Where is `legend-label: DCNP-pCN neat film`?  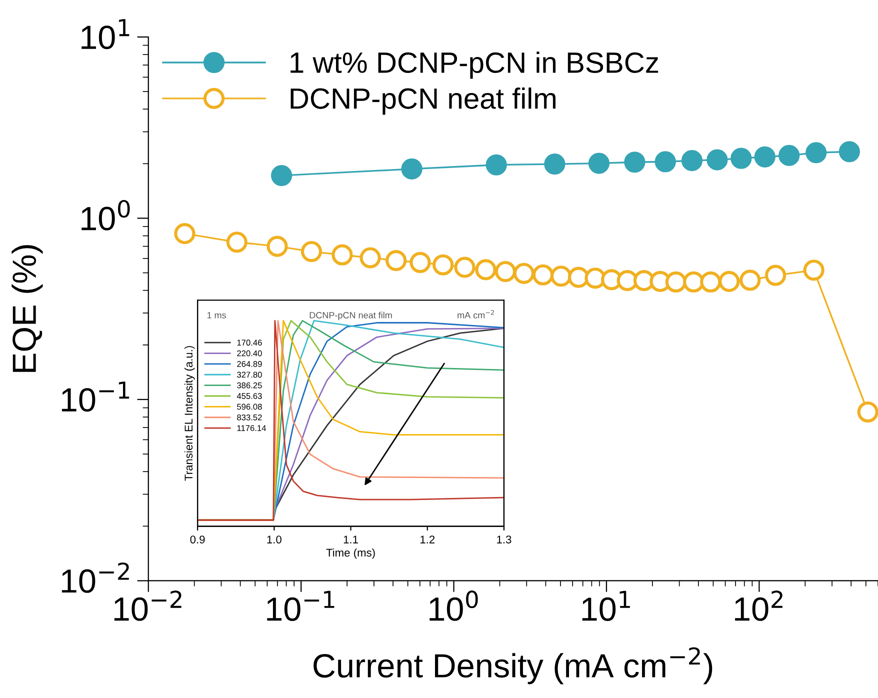 legend-label: DCNP-pCN neat film is located at coordinates (423, 101).